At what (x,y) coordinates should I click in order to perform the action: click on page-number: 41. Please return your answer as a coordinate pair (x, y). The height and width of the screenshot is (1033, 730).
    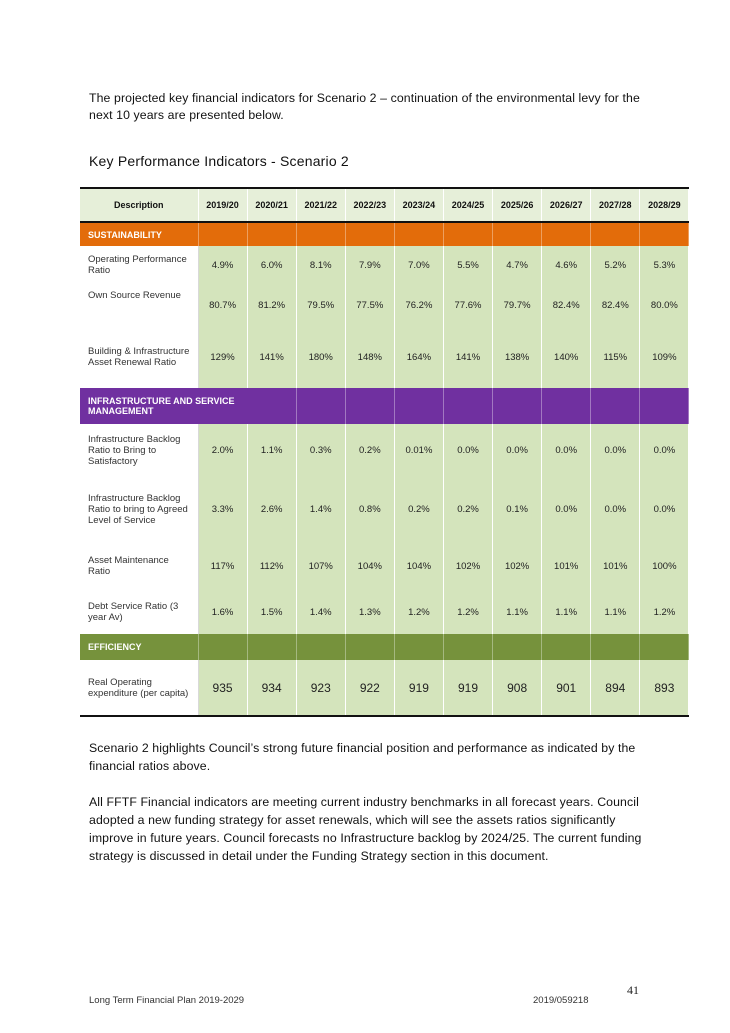
    Looking at the image, I should click on (633, 990).